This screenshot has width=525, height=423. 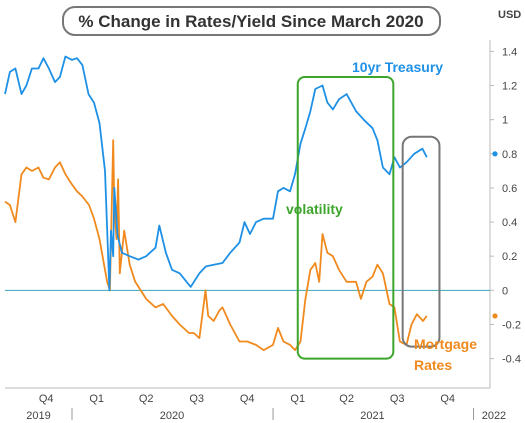 I want to click on y-axis-unit-label: USD, so click(x=509, y=15).